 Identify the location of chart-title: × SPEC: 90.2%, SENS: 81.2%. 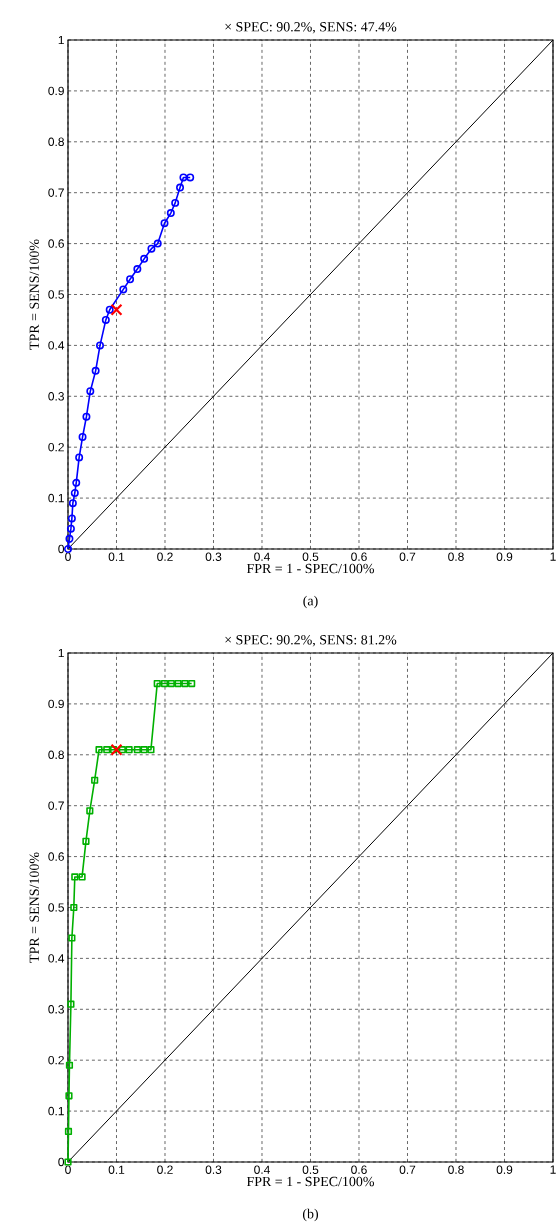
(311, 641).